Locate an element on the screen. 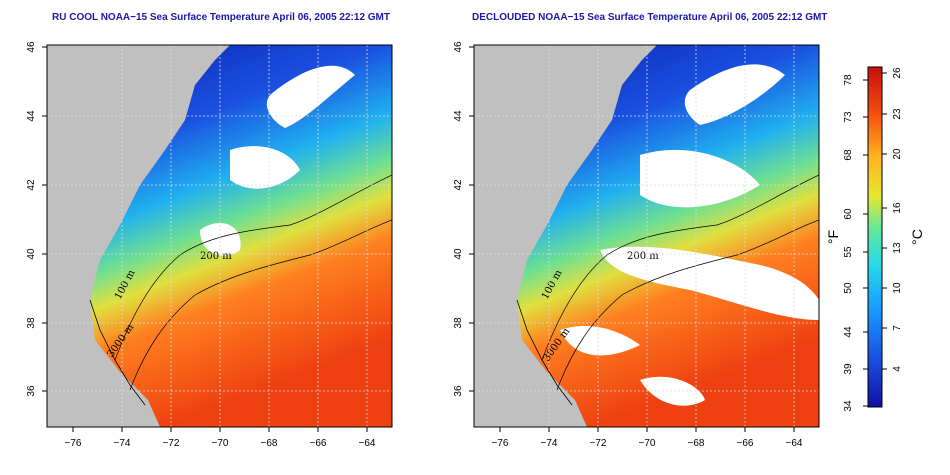 The width and height of the screenshot is (950, 475). fahrenheit-tick: 78 is located at coordinates (848, 80).